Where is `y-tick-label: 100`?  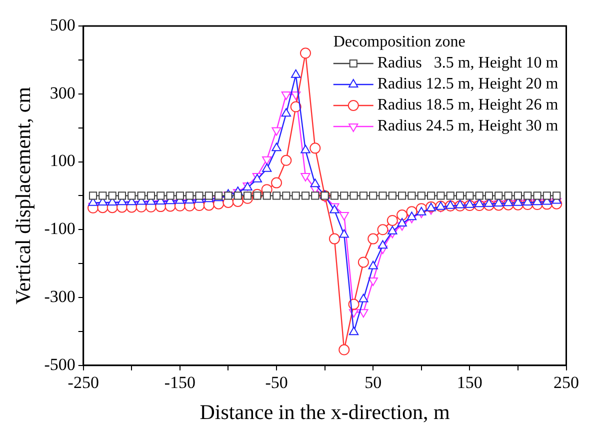 y-tick-label: 100 is located at coordinates (63, 160).